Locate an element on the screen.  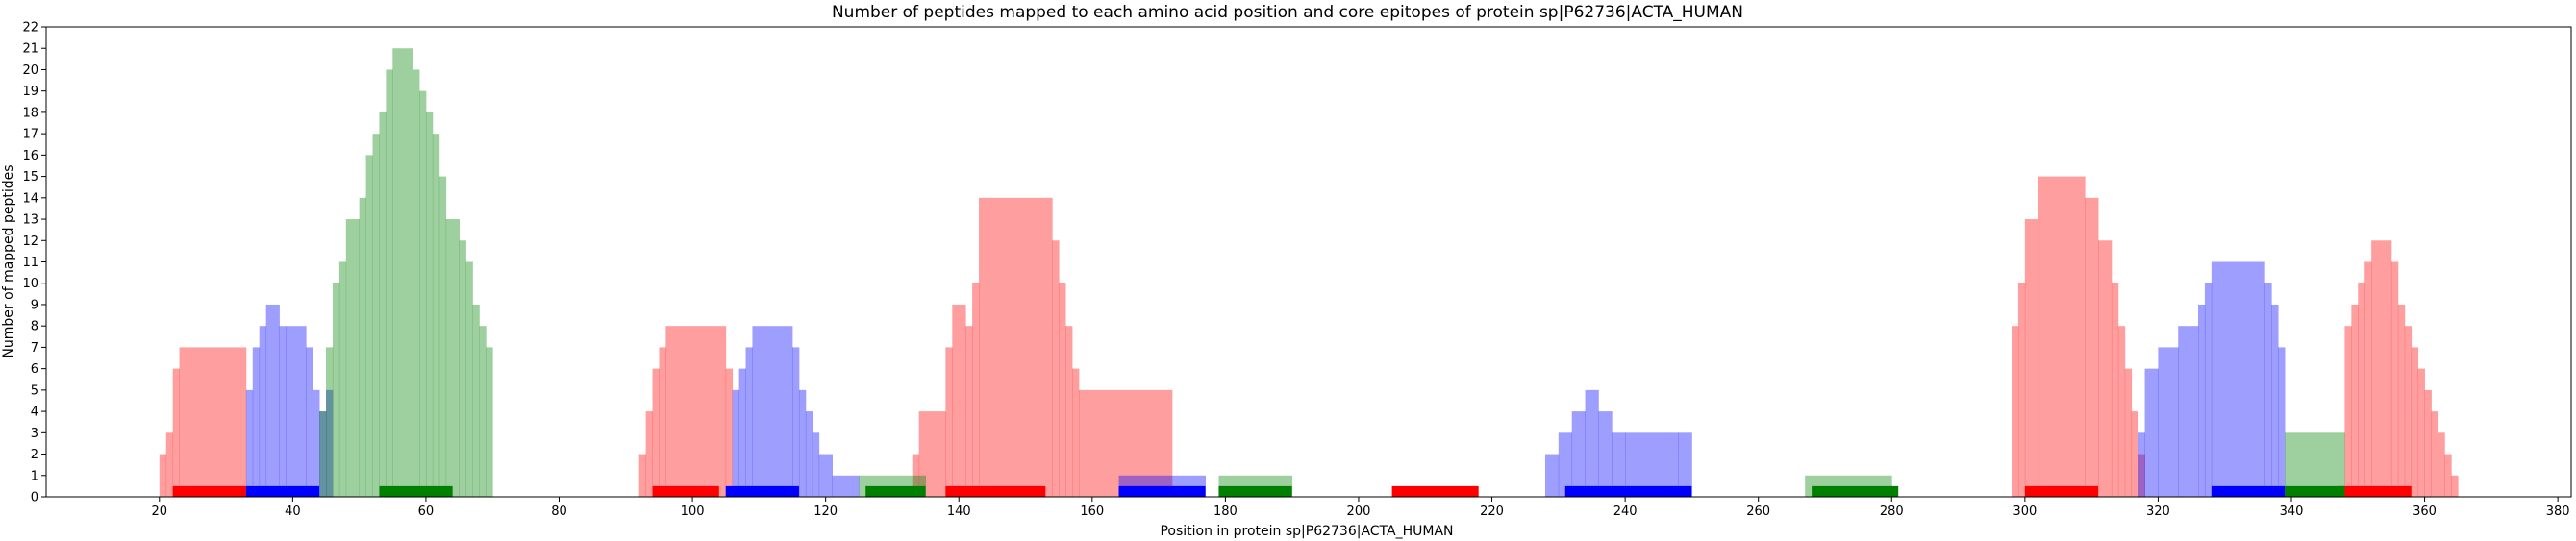
x-tick-label: 280 is located at coordinates (1892, 511).